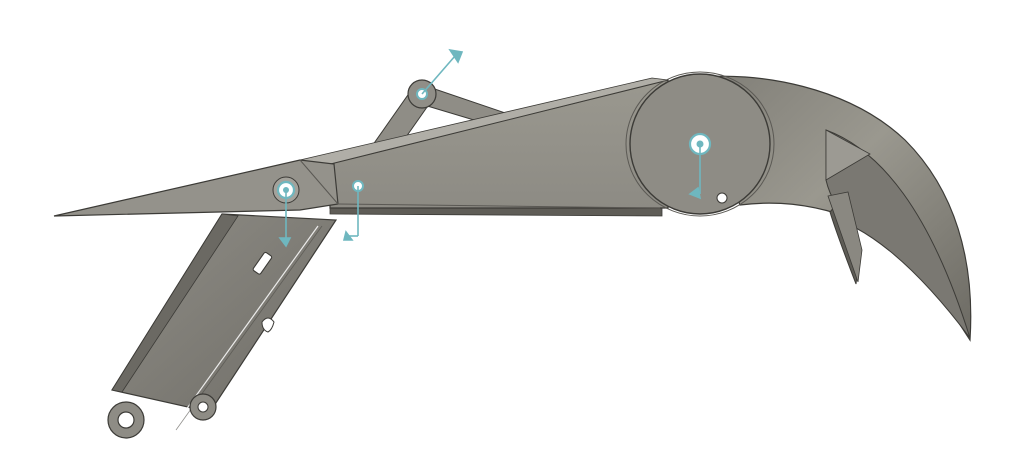 The height and width of the screenshot is (469, 1024). I want to click on bottom-eyelet-left, so click(126, 420).